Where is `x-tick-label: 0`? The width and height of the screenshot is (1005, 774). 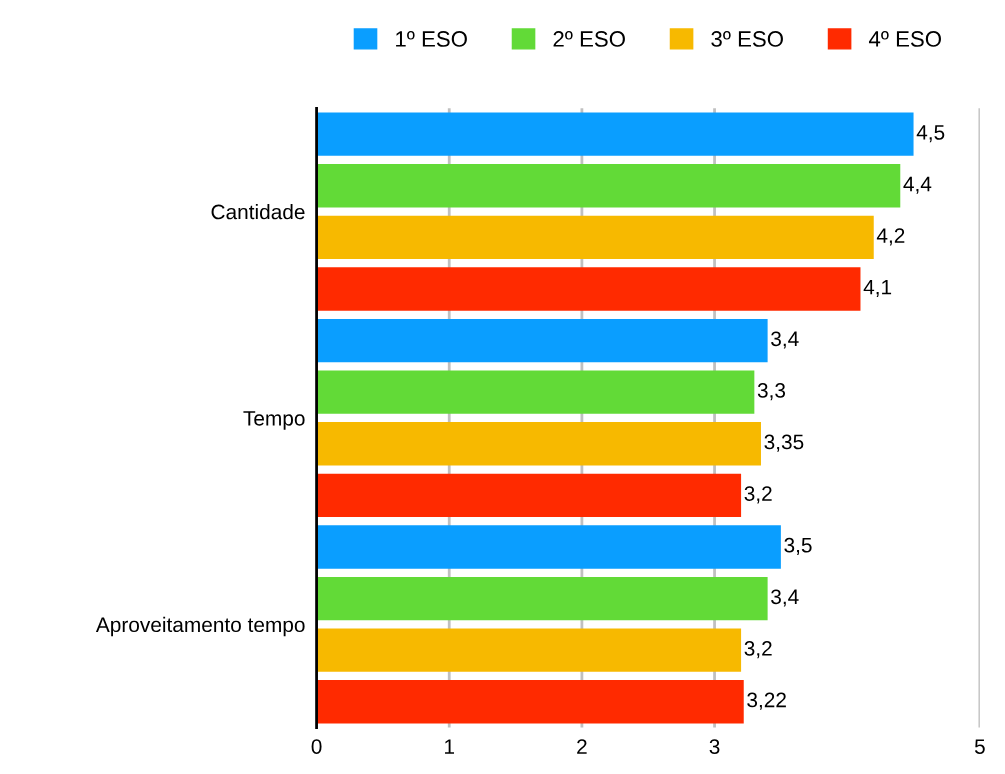
x-tick-label: 0 is located at coordinates (316, 746).